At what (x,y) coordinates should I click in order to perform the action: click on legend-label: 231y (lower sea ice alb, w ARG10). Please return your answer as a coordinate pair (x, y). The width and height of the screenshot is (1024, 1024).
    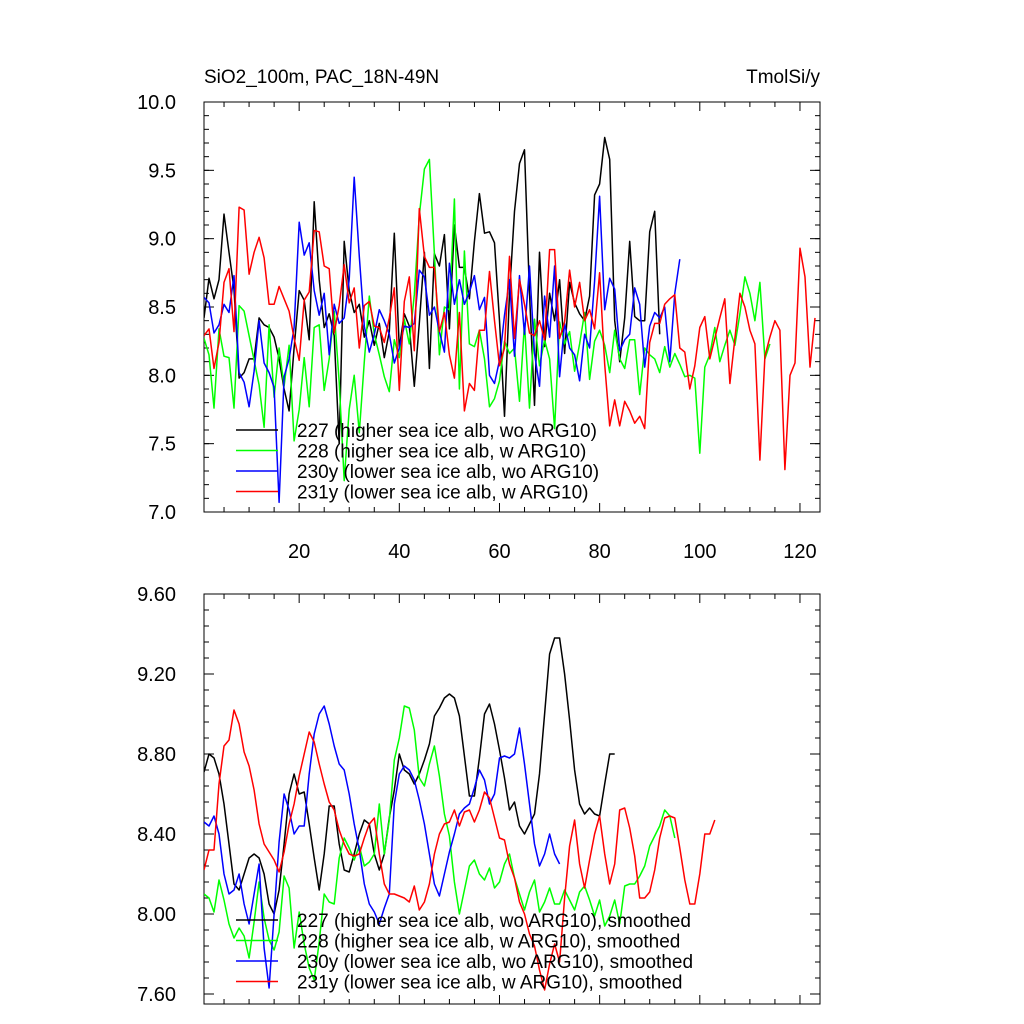
    Looking at the image, I should click on (442, 493).